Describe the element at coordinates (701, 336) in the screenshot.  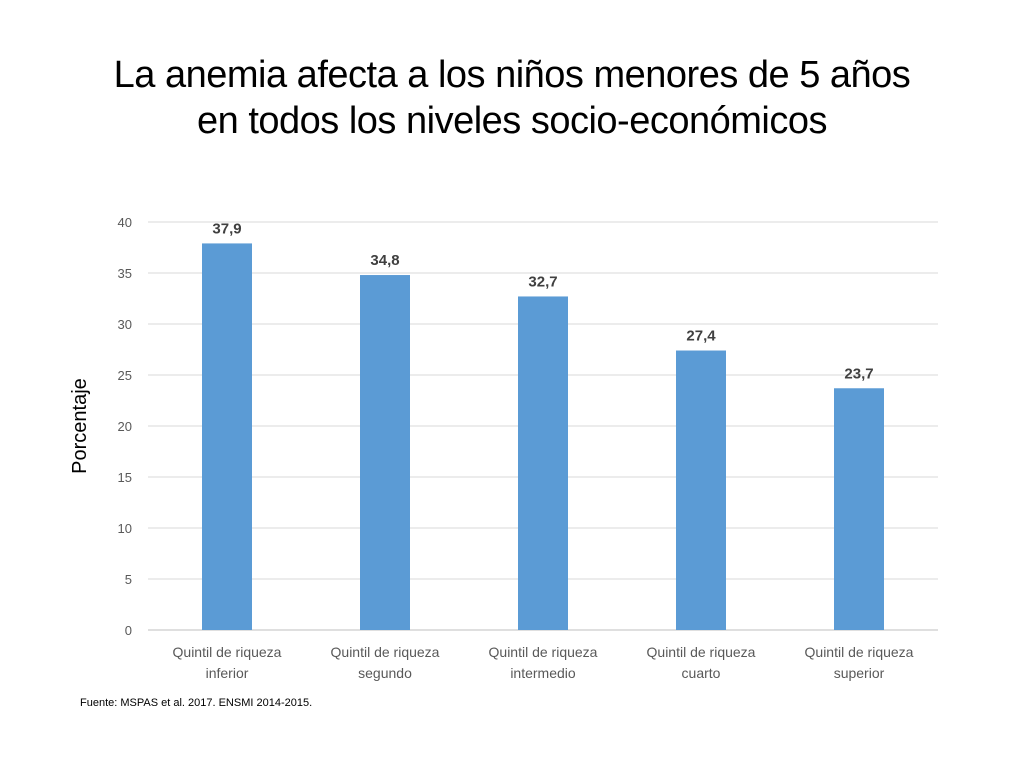
I see `data-label: 27,4` at that location.